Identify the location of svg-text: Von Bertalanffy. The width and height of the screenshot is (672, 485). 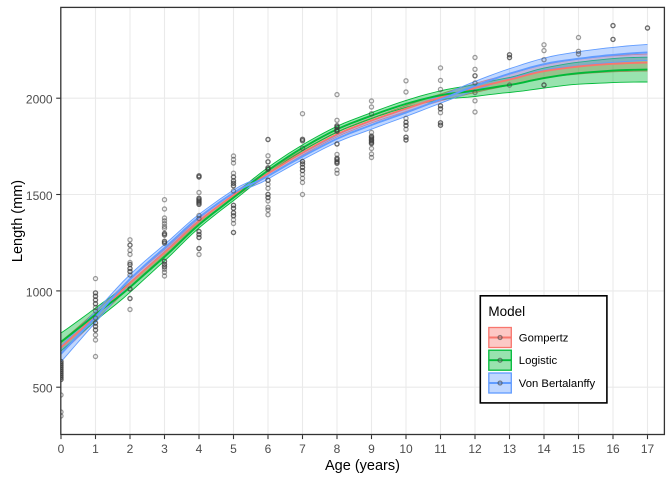
(557, 384).